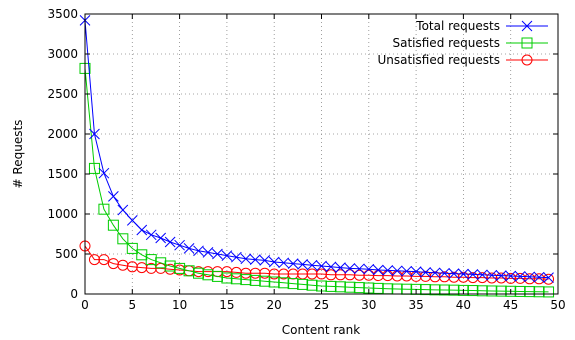 Image resolution: width=575 pixels, height=340 pixels. What do you see at coordinates (368, 305) in the screenshot?
I see `x-tick-label: 30` at bounding box center [368, 305].